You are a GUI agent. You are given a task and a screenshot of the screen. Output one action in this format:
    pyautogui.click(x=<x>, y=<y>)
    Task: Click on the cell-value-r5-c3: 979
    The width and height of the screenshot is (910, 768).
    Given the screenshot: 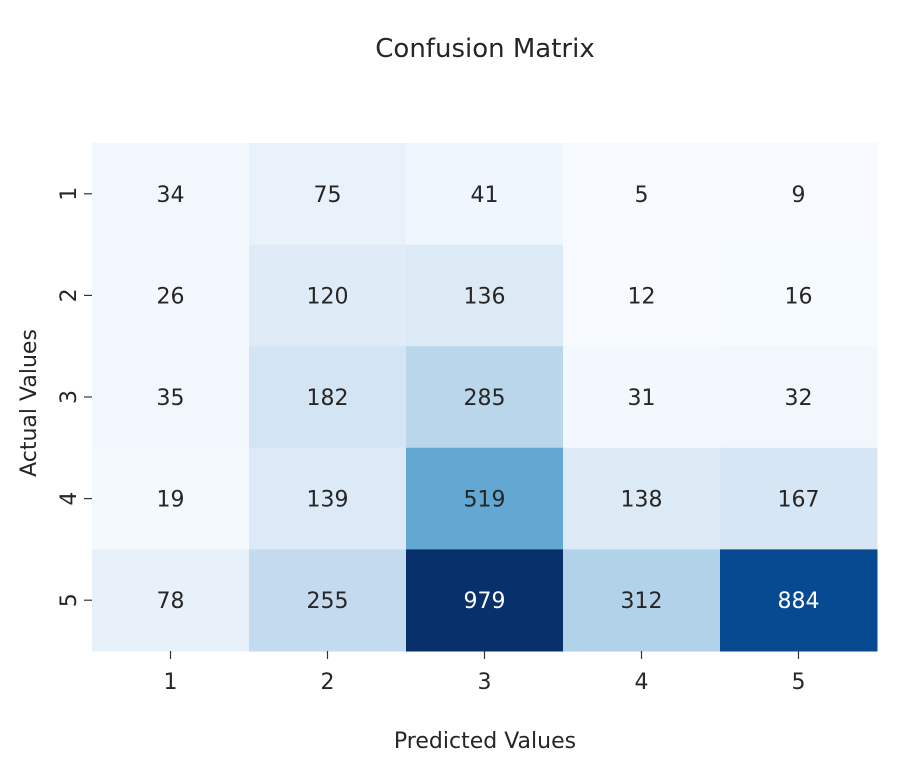 What is the action you would take?
    pyautogui.click(x=485, y=601)
    